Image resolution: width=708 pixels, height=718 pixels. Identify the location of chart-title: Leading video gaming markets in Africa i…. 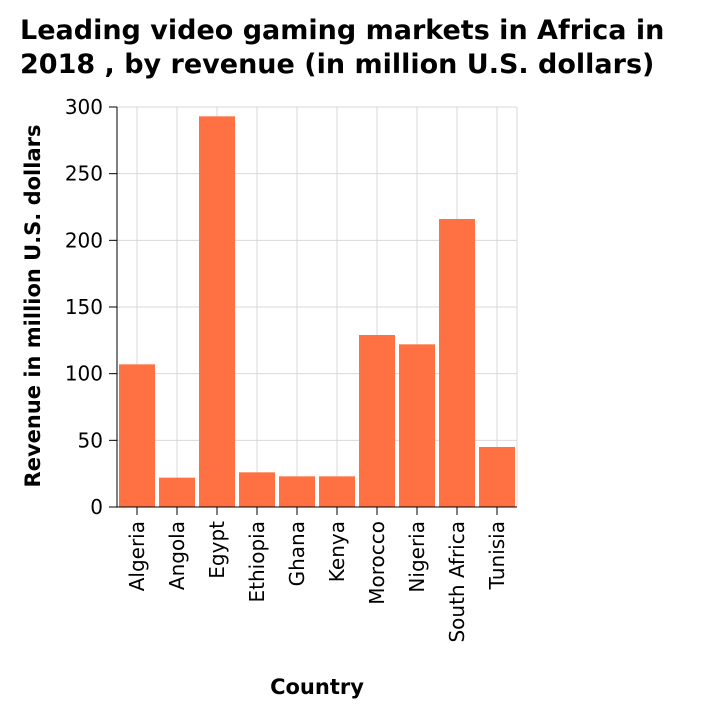
(360, 48).